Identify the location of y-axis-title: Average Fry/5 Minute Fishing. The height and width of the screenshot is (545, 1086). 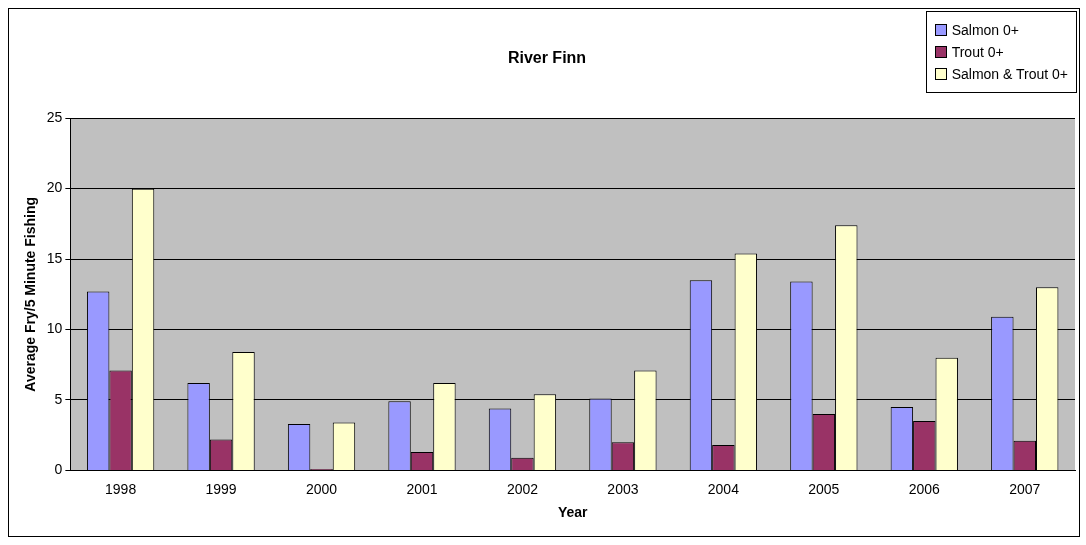
(30, 294).